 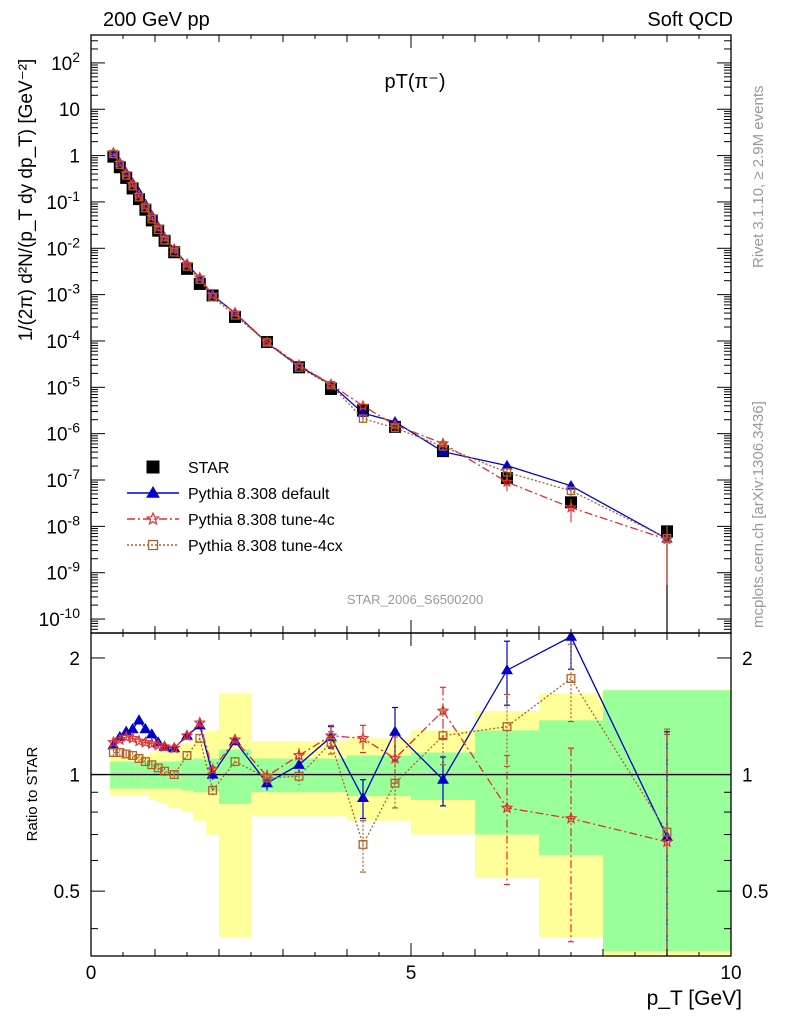 I want to click on x-tick-label: 10, so click(x=730, y=973).